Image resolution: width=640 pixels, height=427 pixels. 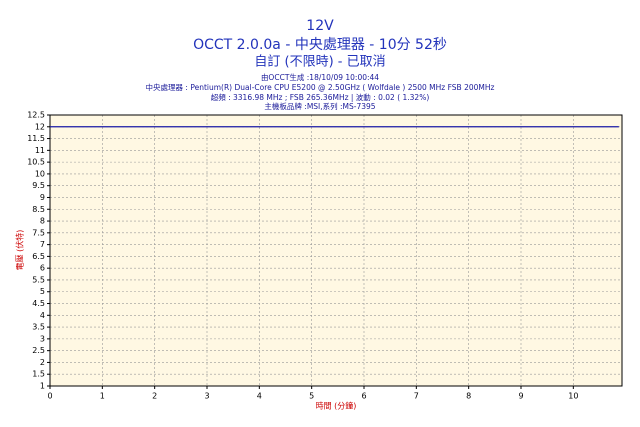 What do you see at coordinates (416, 396) in the screenshot?
I see `x-tick-label: 7` at bounding box center [416, 396].